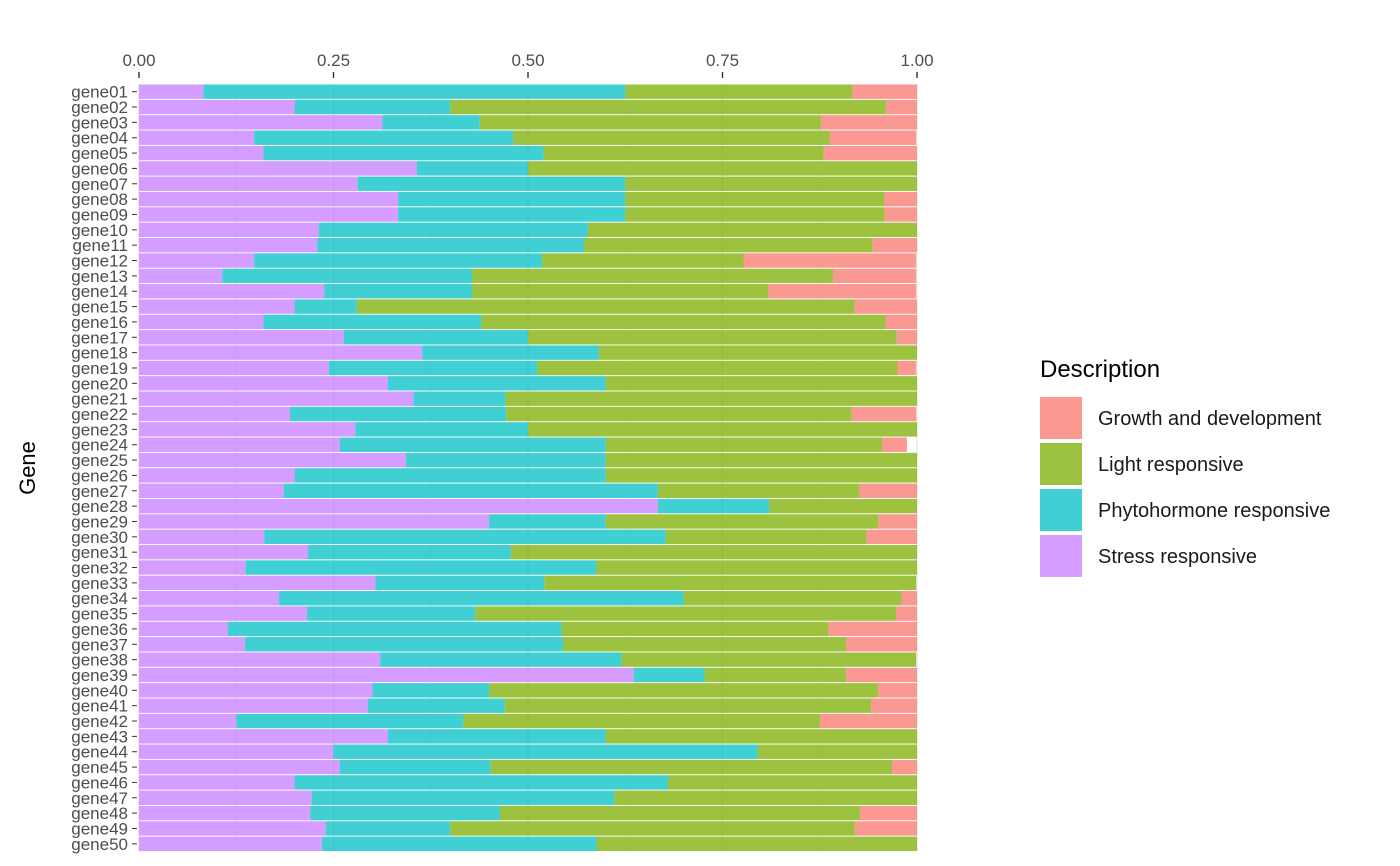 The width and height of the screenshot is (1400, 866). Describe the element at coordinates (717, 368) in the screenshot. I see `bar-gene19-light-responsive` at that location.